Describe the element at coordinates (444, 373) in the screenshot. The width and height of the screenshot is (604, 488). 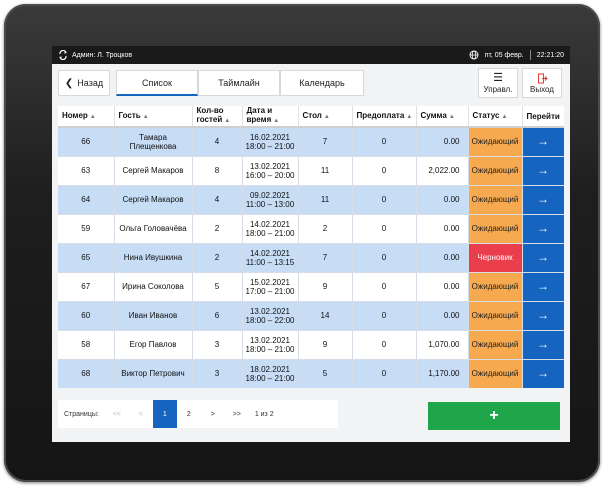
I see `cell-sum-text: 1,170.00` at that location.